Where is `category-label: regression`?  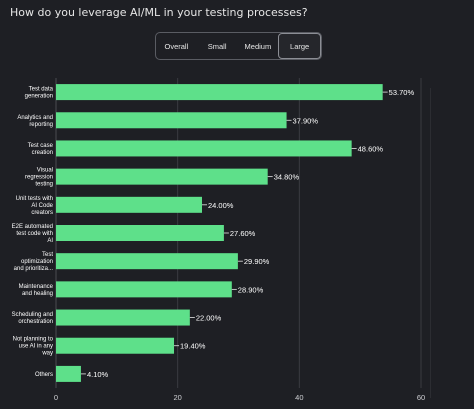 category-label: regression is located at coordinates (39, 178).